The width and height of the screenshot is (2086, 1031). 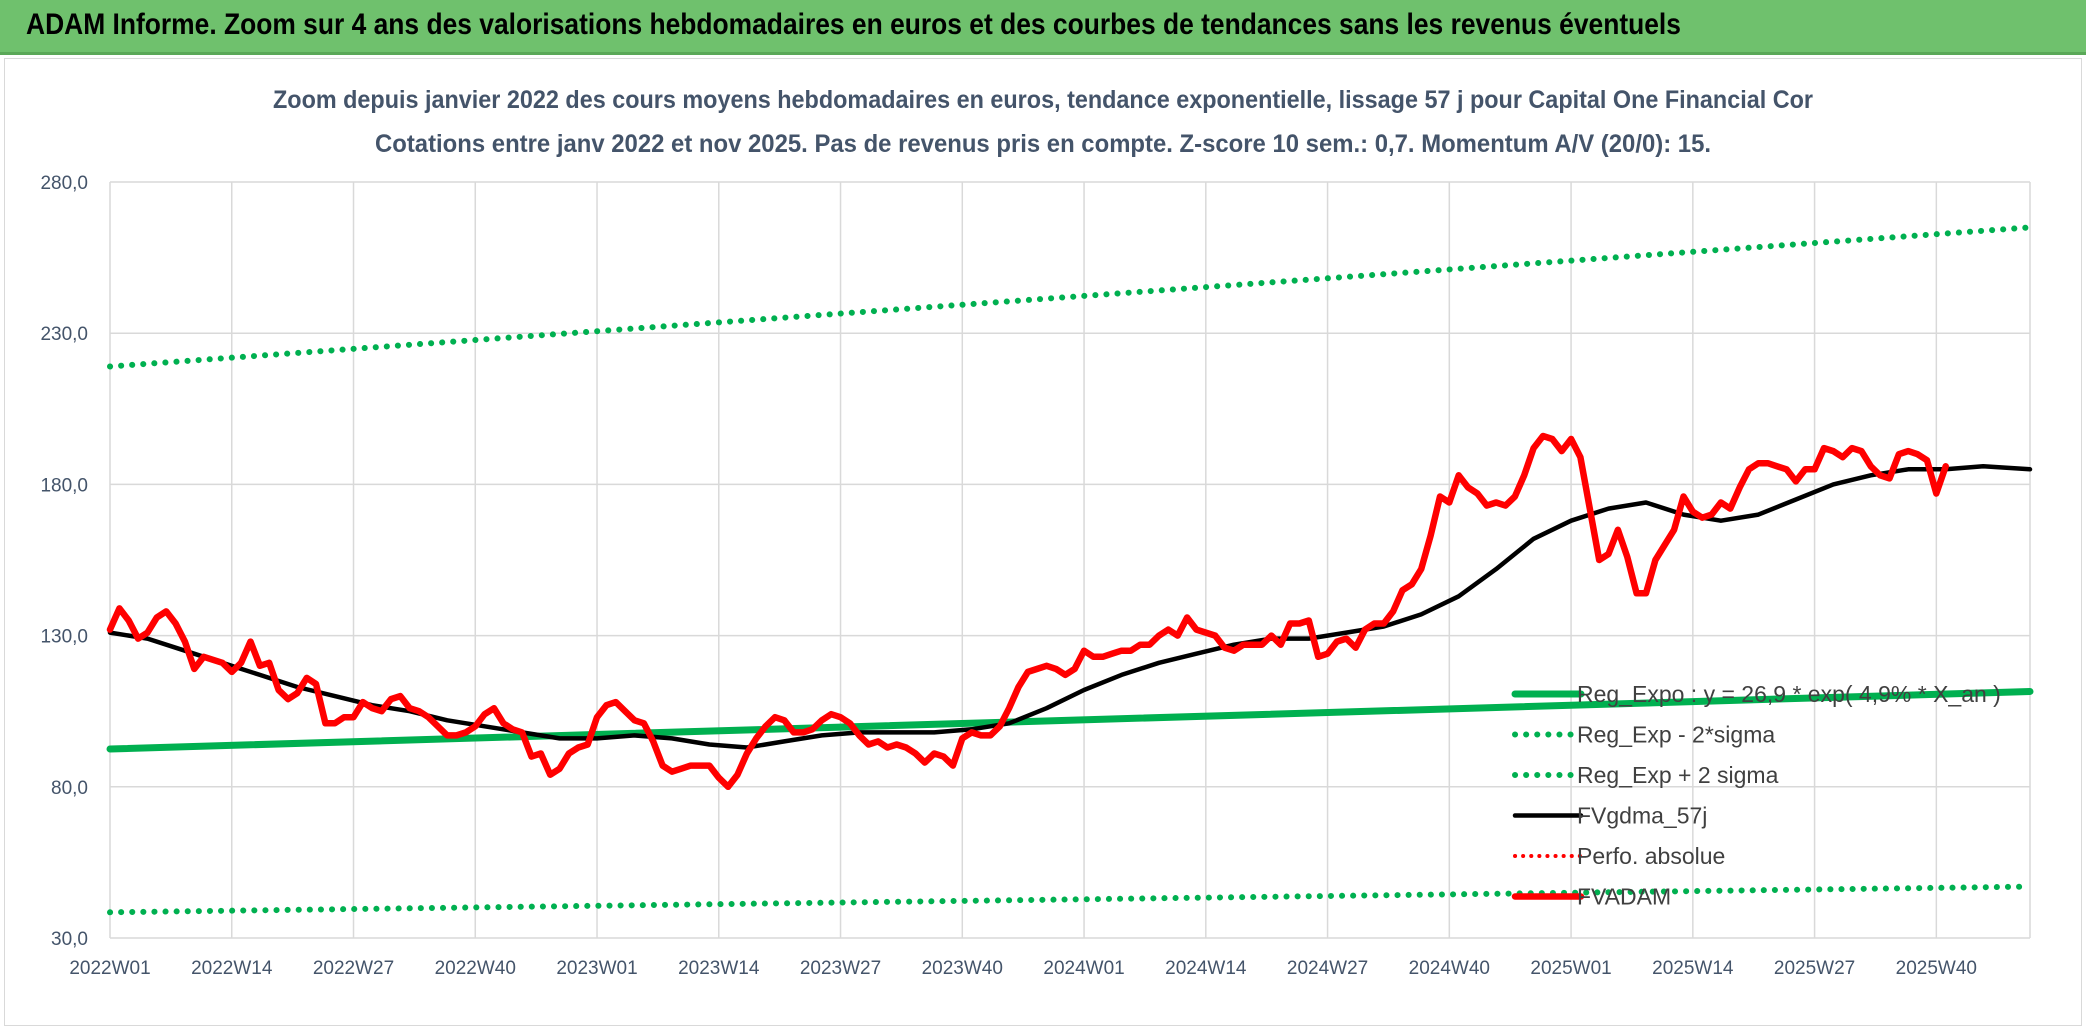 I want to click on x-tick-label: 2025W01, so click(x=1570, y=968).